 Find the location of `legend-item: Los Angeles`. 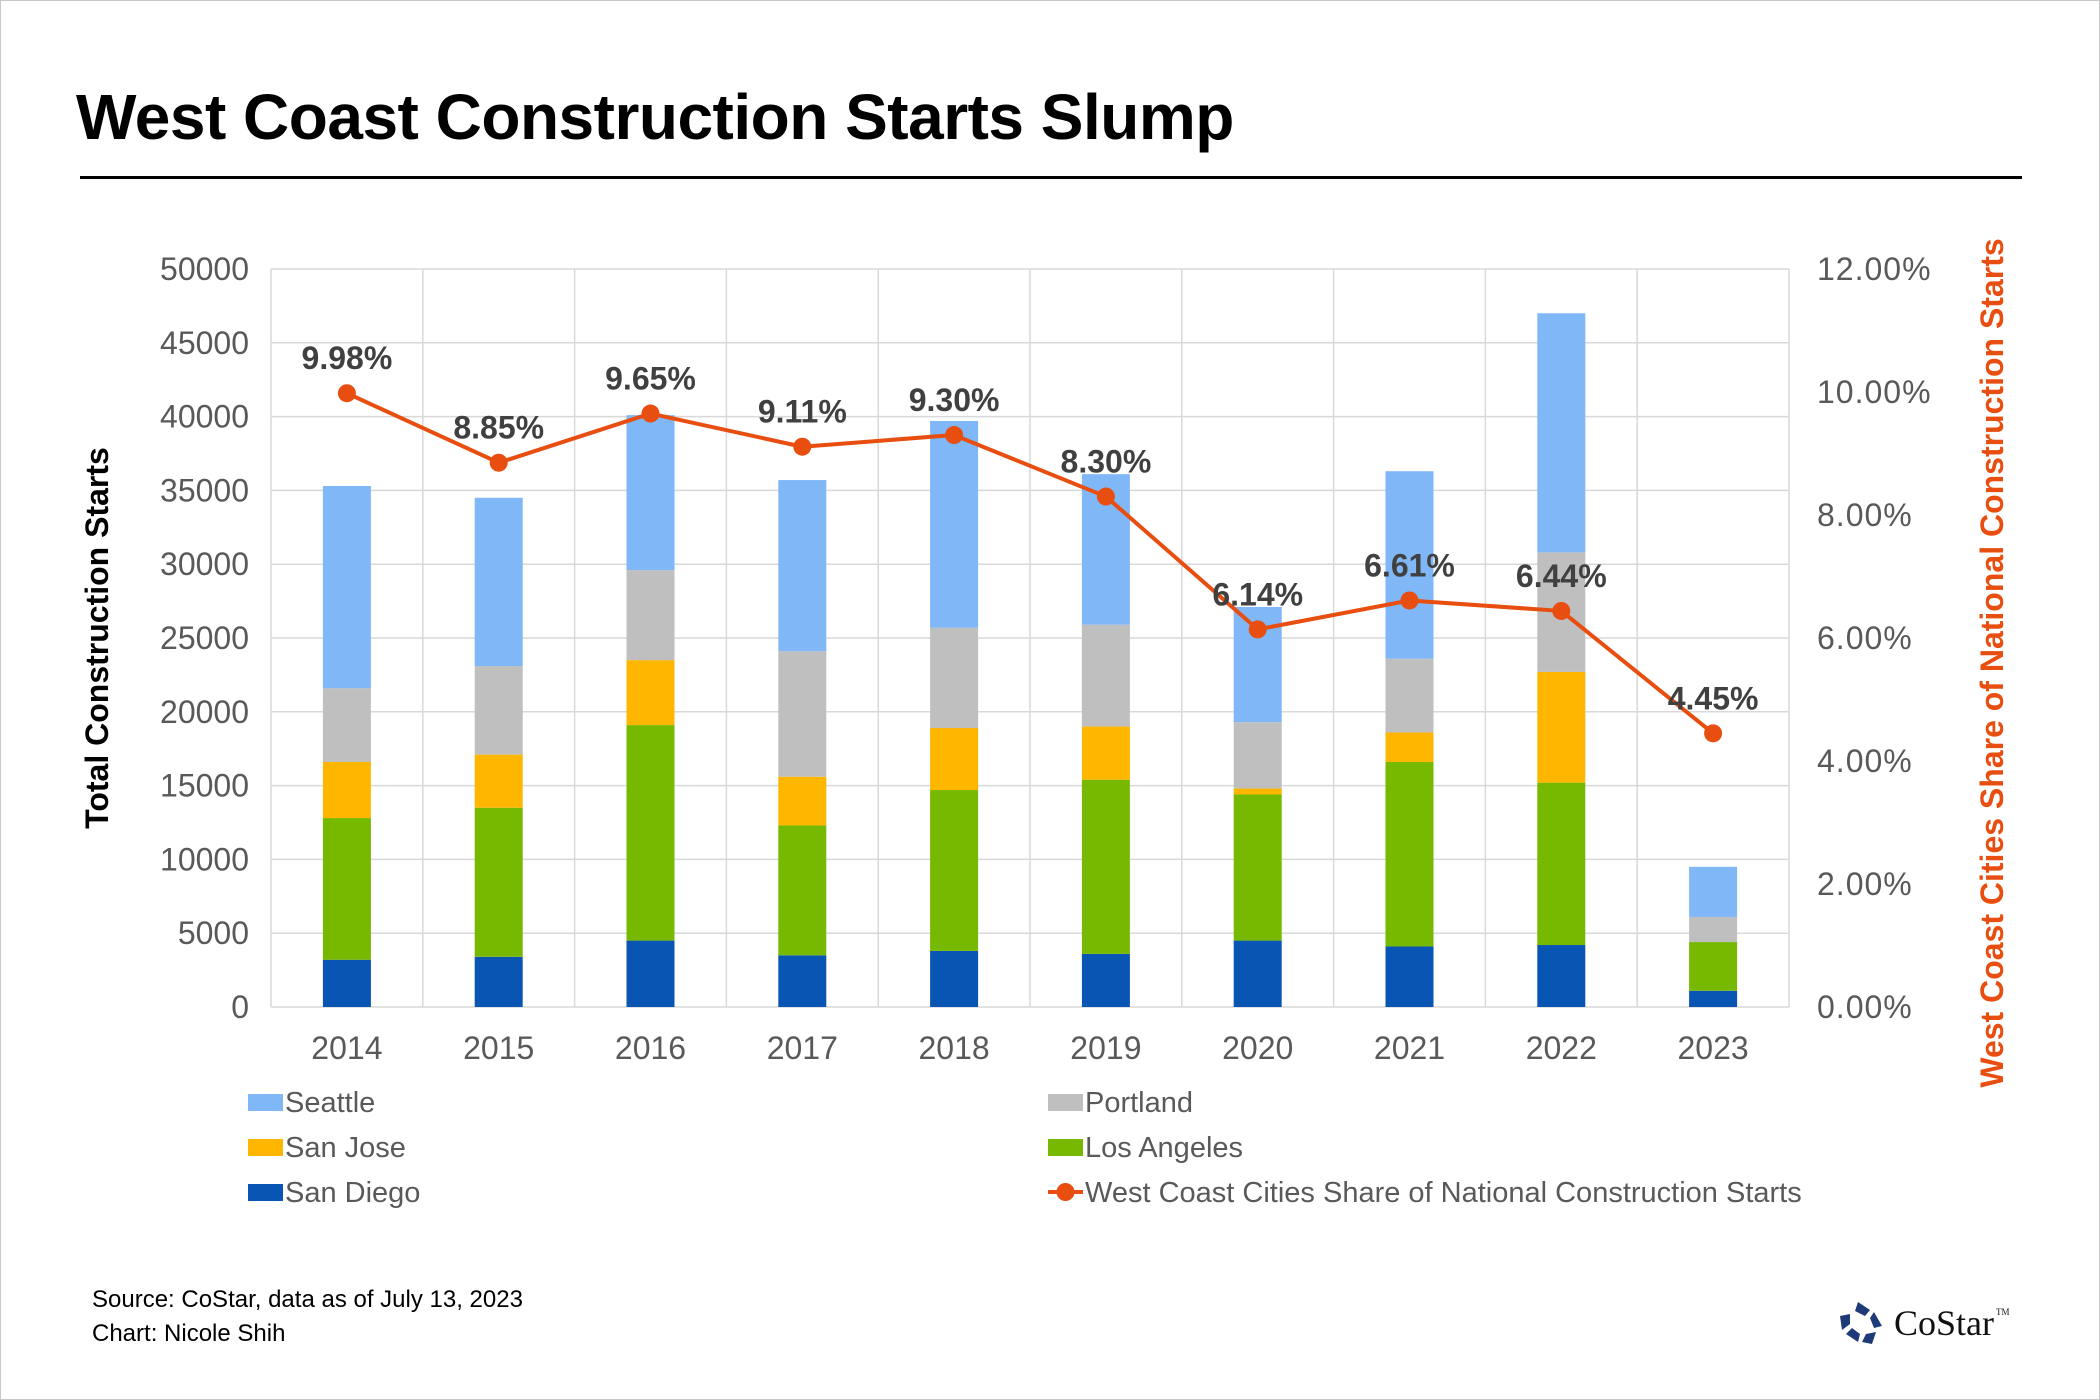

legend-item: Los Angeles is located at coordinates (1145, 1148).